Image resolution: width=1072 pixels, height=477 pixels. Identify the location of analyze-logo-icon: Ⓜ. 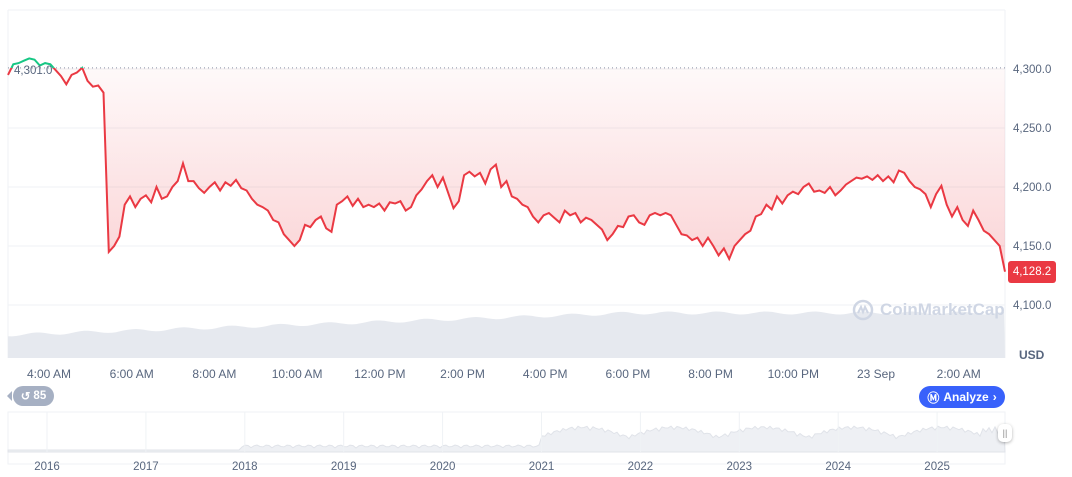
(933, 397).